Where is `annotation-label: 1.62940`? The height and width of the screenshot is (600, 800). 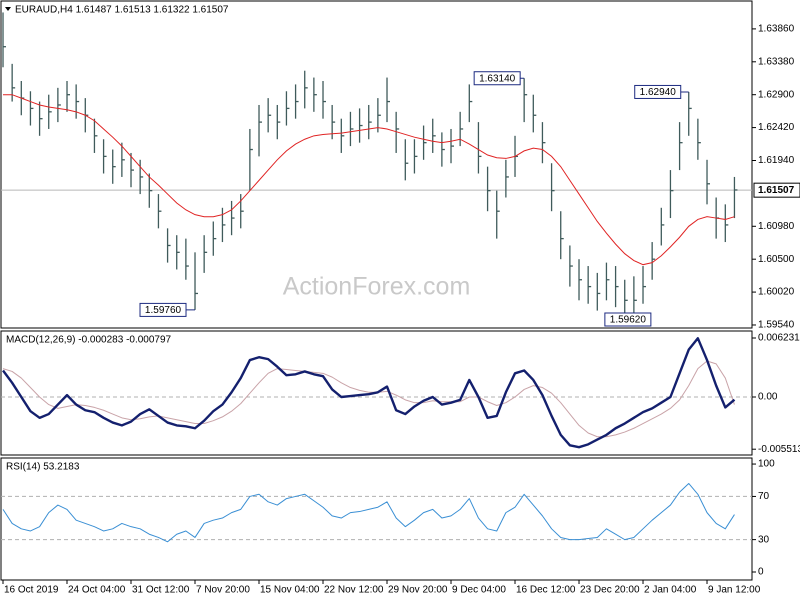 annotation-label: 1.62940 is located at coordinates (658, 92).